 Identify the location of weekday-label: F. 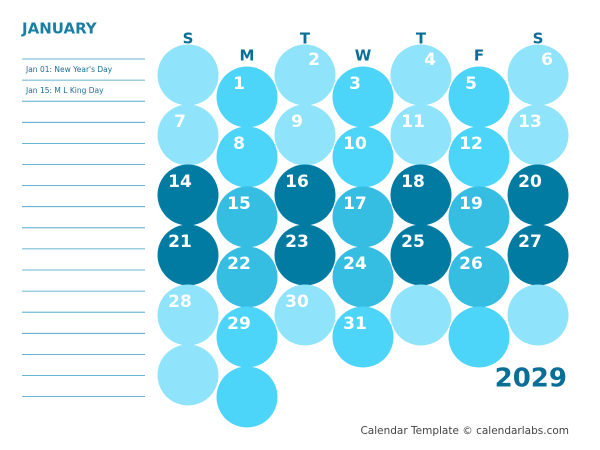
(479, 56).